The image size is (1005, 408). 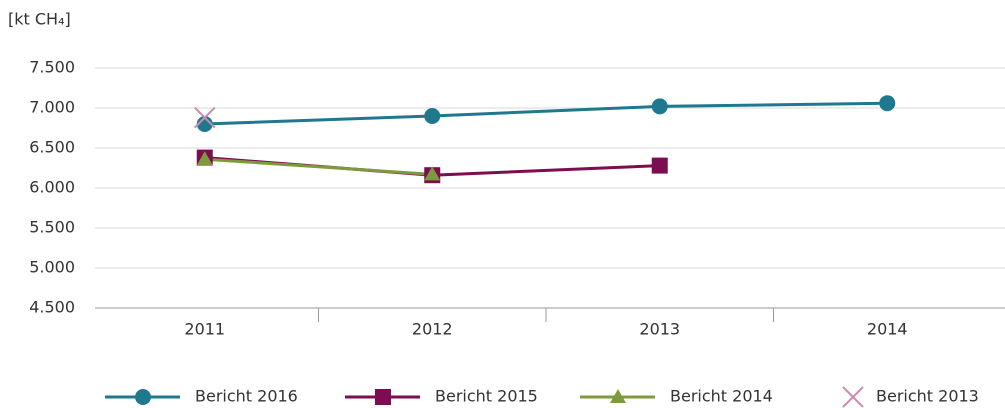 I want to click on x-tick-label: 2012, so click(x=432, y=329).